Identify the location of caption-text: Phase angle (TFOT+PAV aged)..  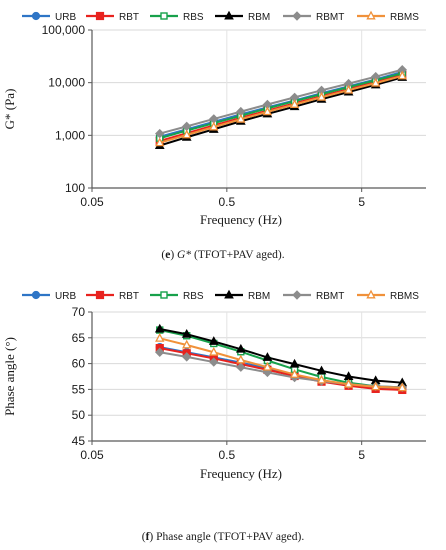
(228, 537).